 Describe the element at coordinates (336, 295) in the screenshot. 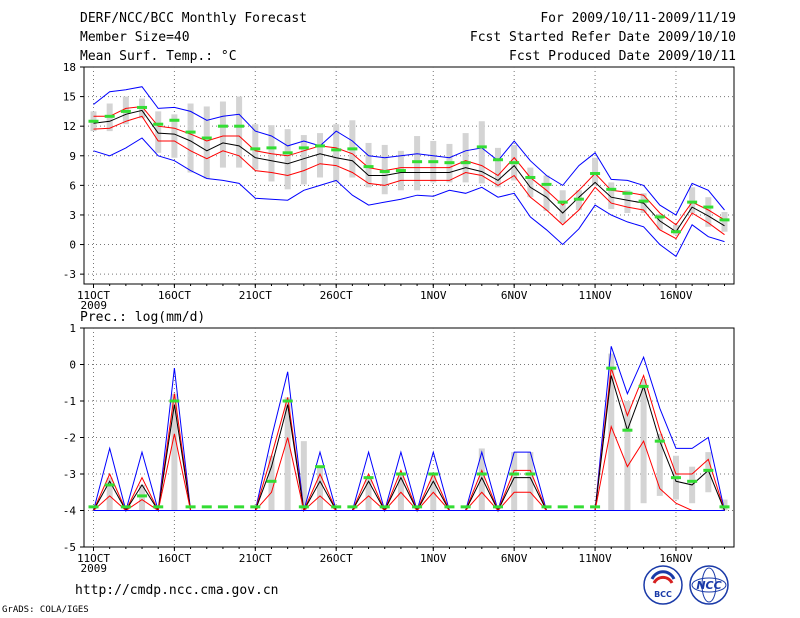

I see `temp-xtick-label: 26OCT` at that location.